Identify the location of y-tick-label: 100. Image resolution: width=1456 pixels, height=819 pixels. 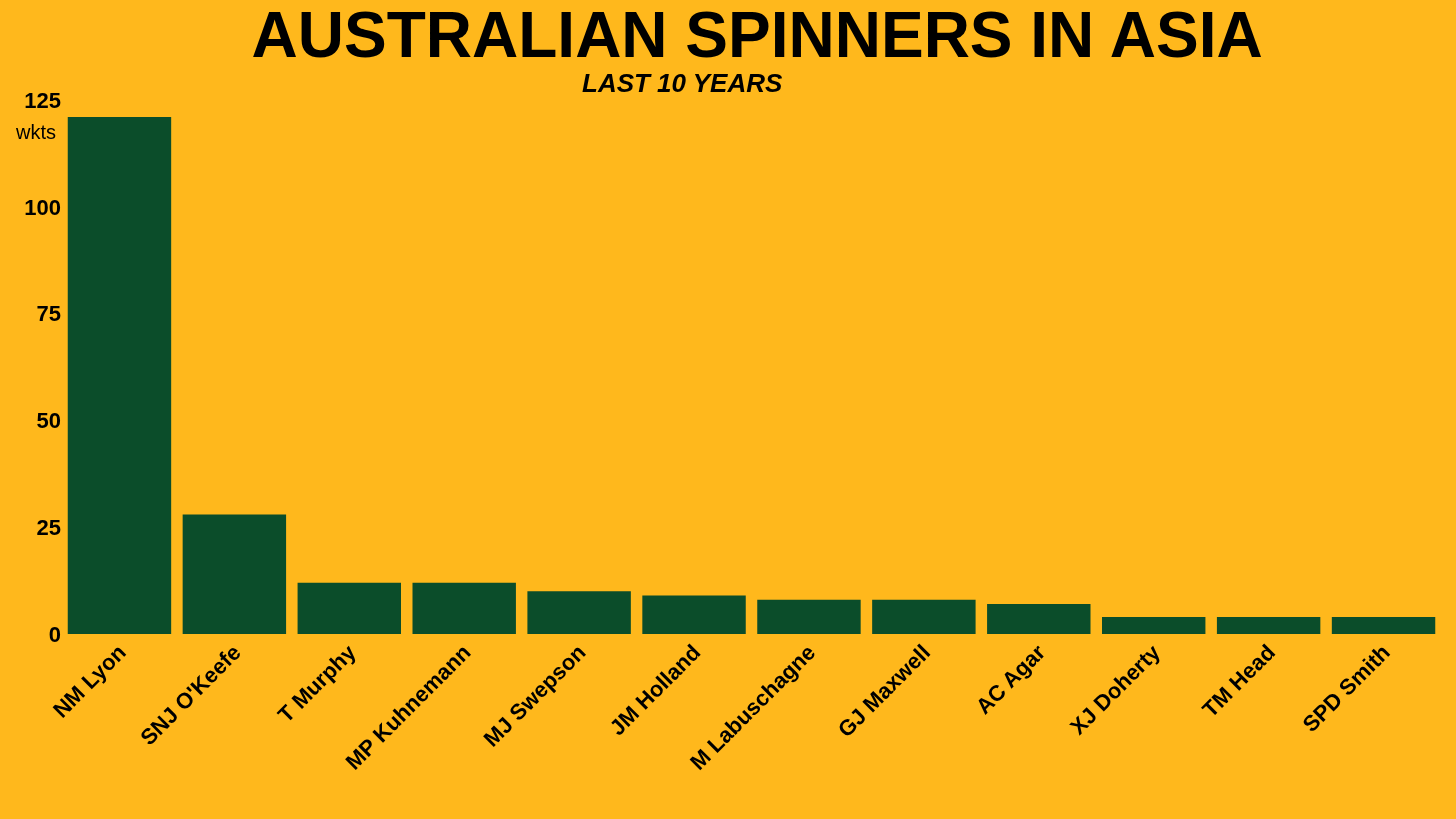
(42, 207).